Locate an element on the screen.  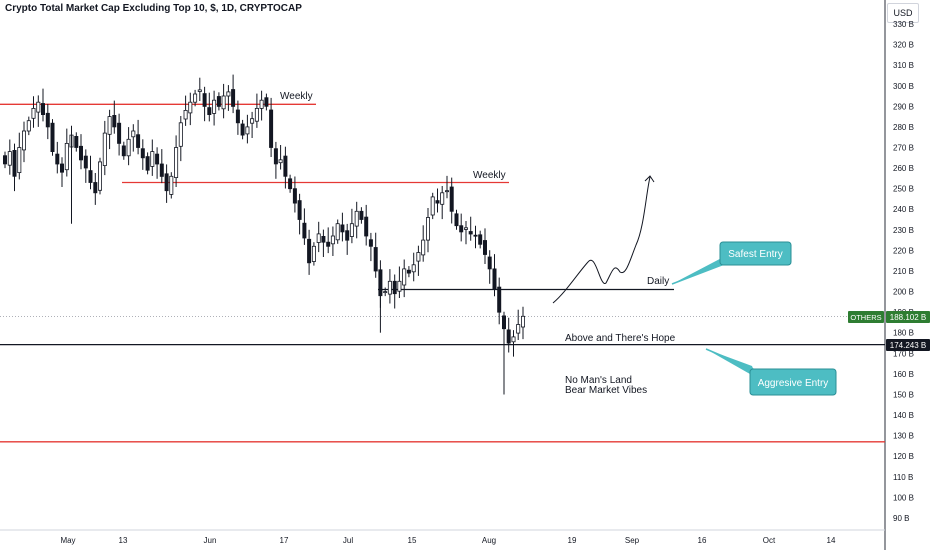
projection-path is located at coordinates (601, 240).